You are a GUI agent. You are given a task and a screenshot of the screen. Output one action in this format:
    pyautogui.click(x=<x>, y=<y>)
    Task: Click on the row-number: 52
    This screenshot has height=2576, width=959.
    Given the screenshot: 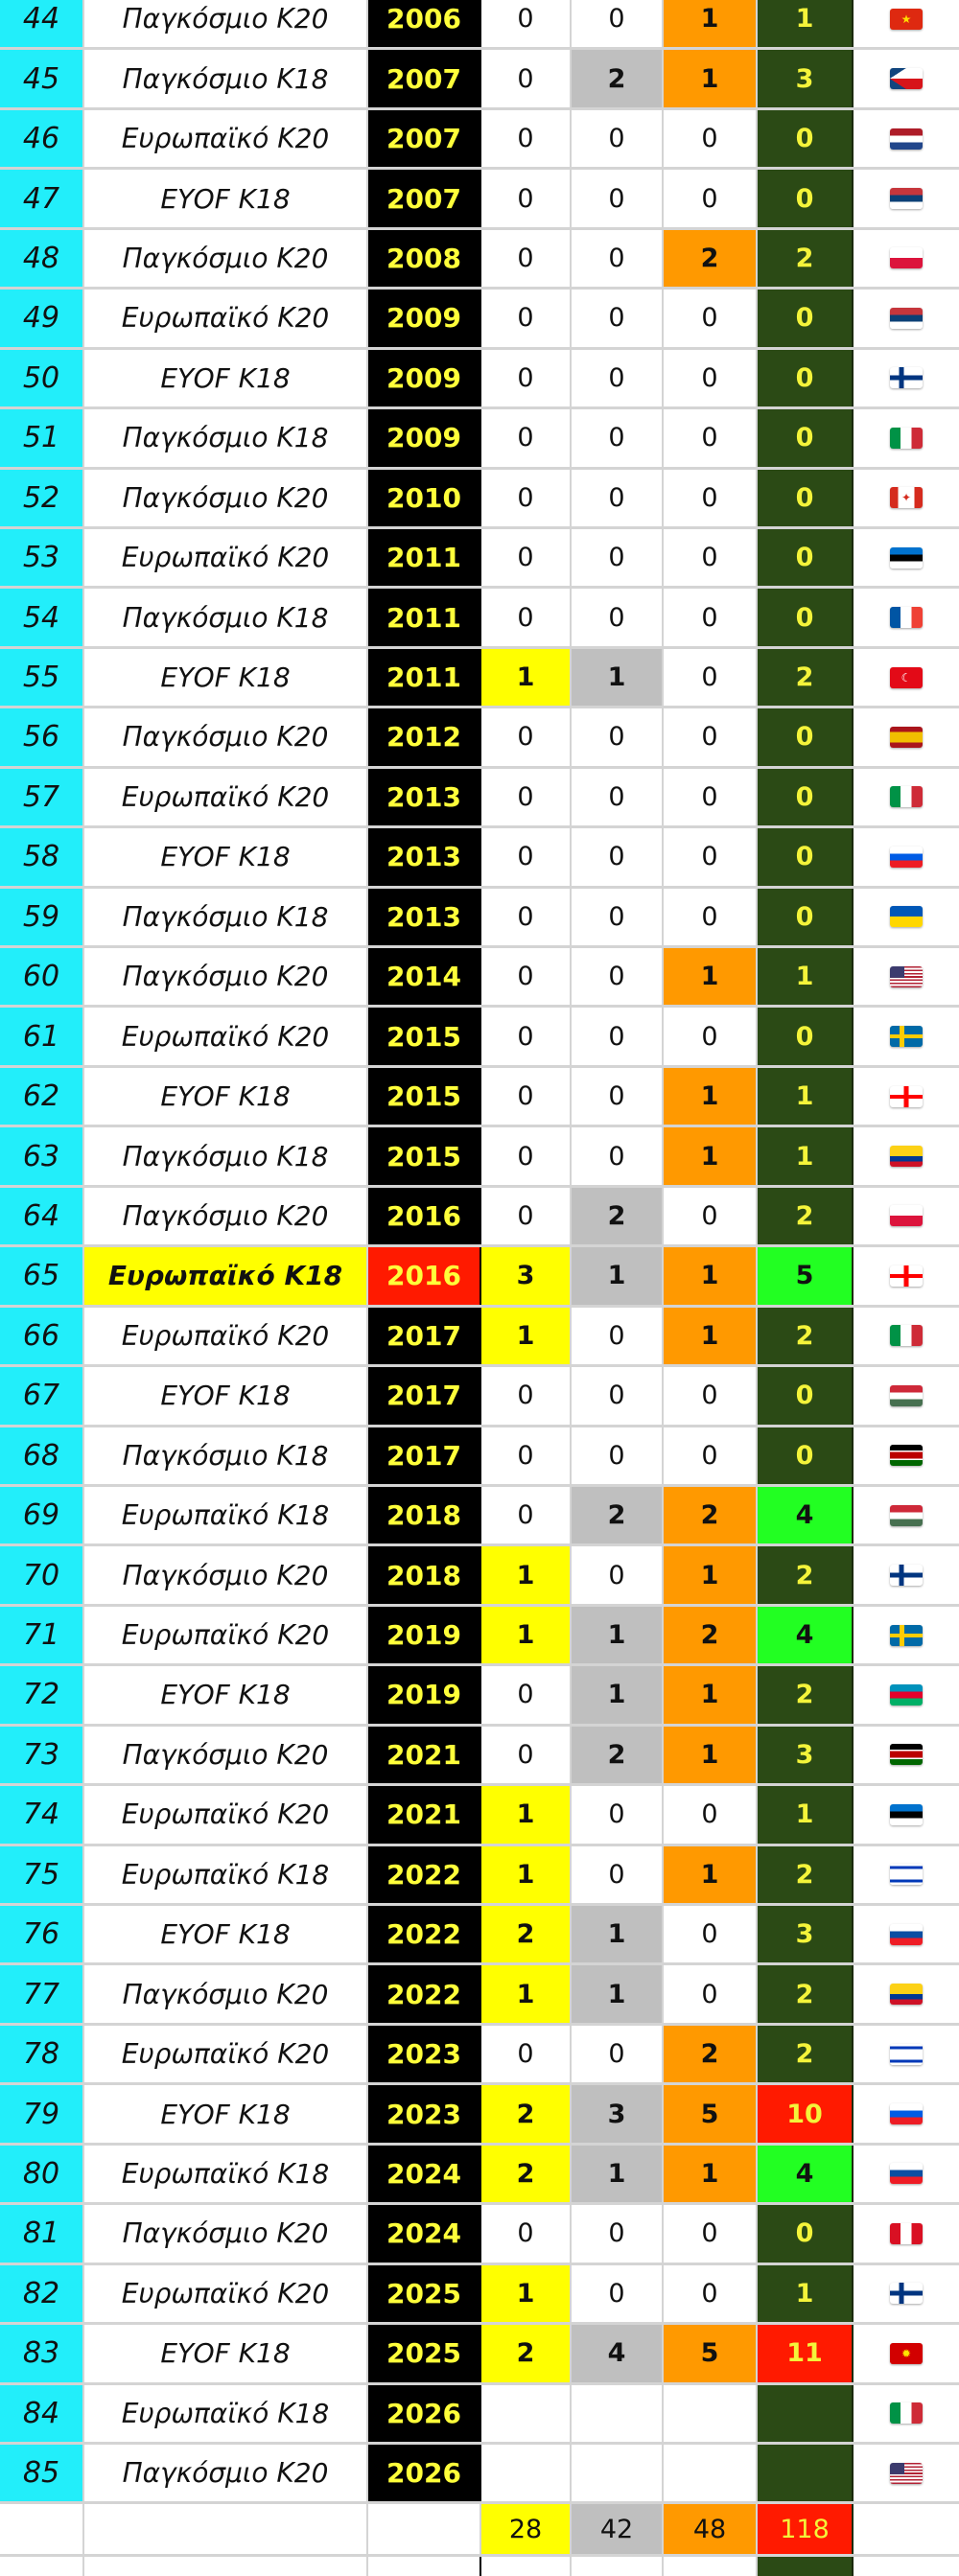 What is the action you would take?
    pyautogui.click(x=42, y=497)
    